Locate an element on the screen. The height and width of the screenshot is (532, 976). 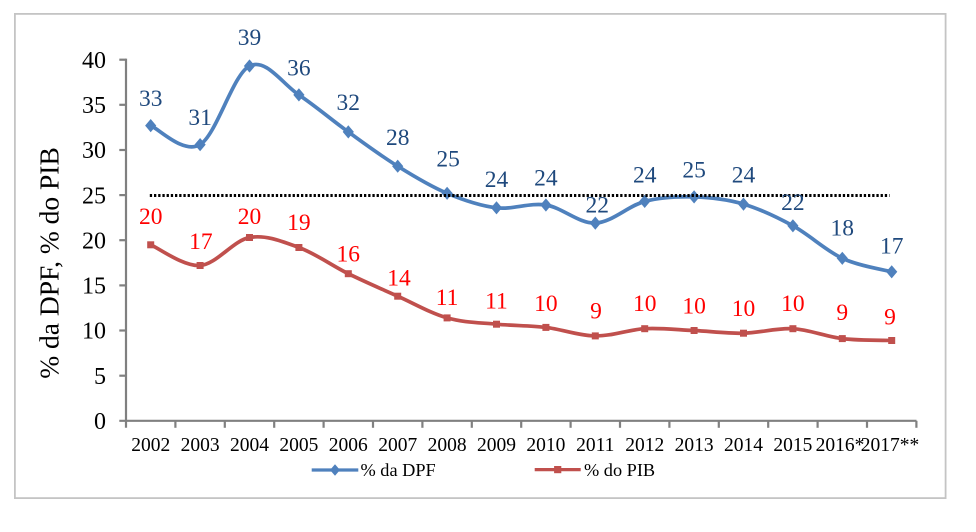
svg-text: 5 is located at coordinates (100, 377).